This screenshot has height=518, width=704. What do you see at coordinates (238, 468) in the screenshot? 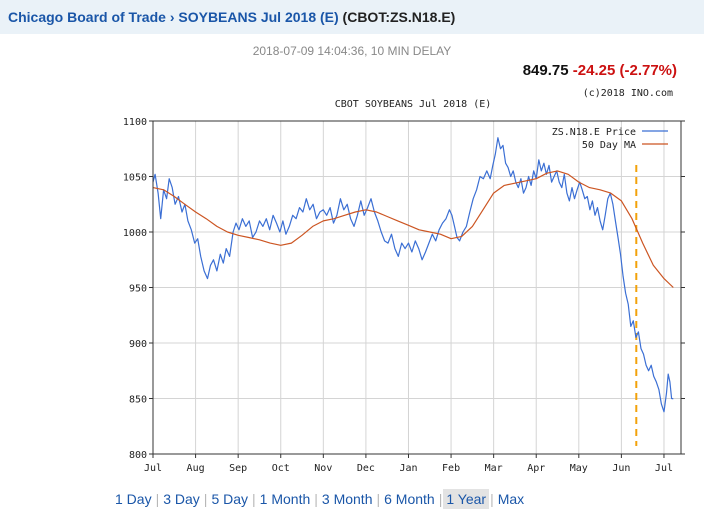
I see `x-tick-label: Sep` at bounding box center [238, 468].